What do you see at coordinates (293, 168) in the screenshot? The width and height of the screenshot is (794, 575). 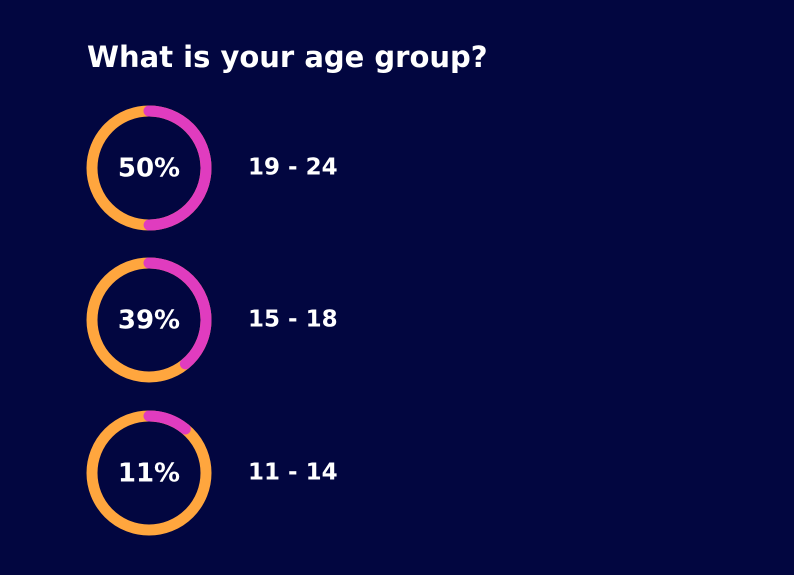 I see `category-label: 19 - 24` at bounding box center [293, 168].